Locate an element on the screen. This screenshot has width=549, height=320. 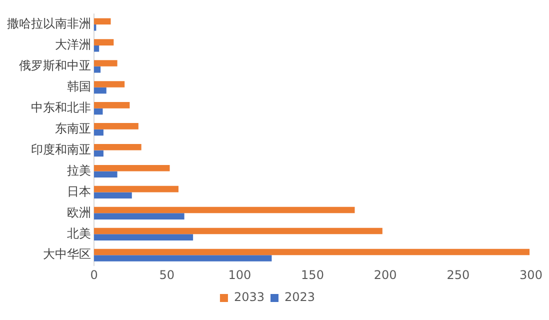
y-tick-label: 中东和北非 is located at coordinates (61, 107).